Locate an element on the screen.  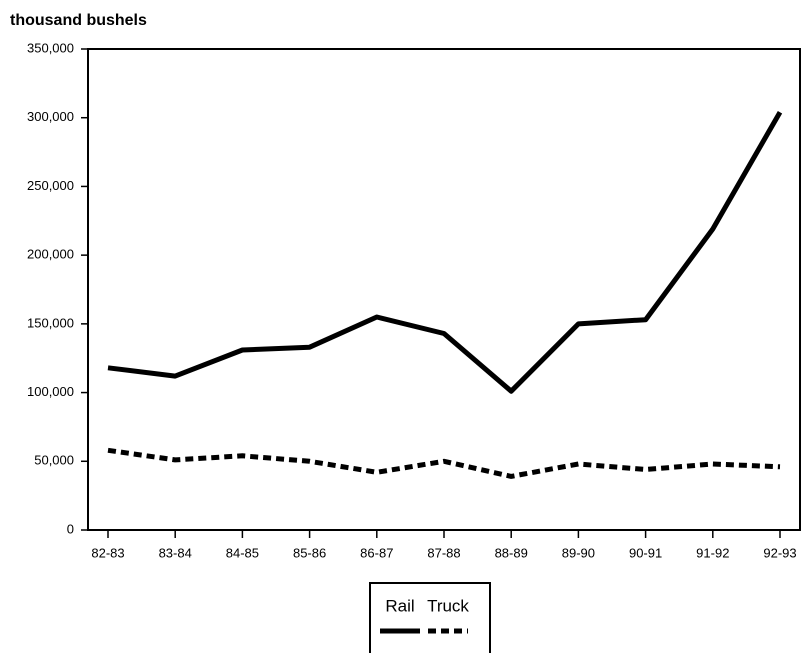
legend-box is located at coordinates (430, 617).